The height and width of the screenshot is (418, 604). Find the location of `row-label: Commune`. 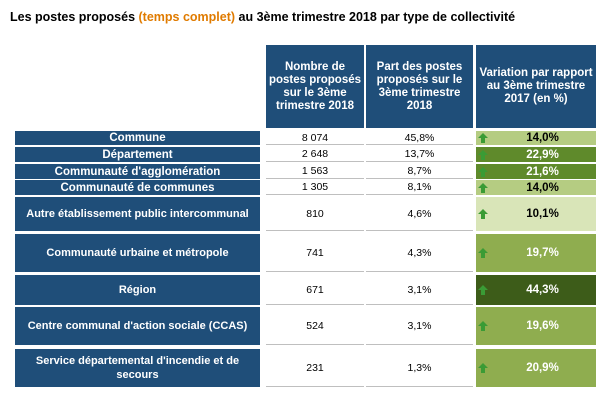

row-label: Commune is located at coordinates (137, 138).